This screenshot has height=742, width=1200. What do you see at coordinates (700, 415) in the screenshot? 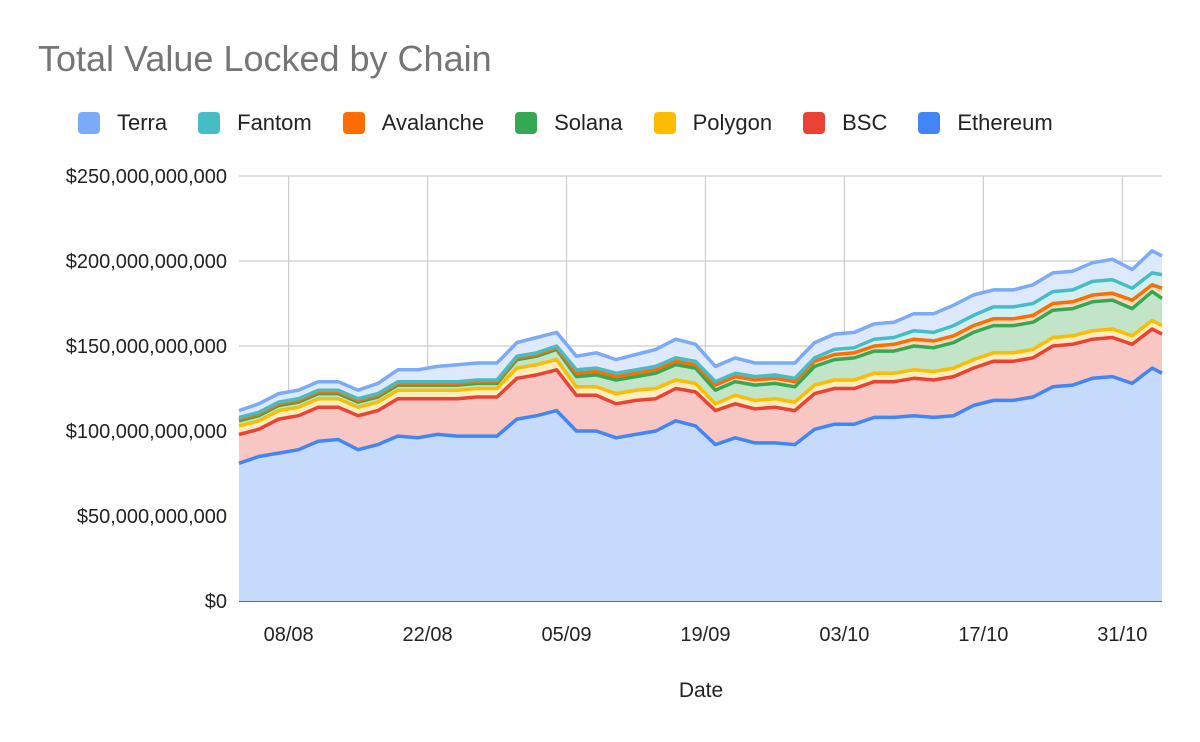
I see `line-ethereum` at bounding box center [700, 415].